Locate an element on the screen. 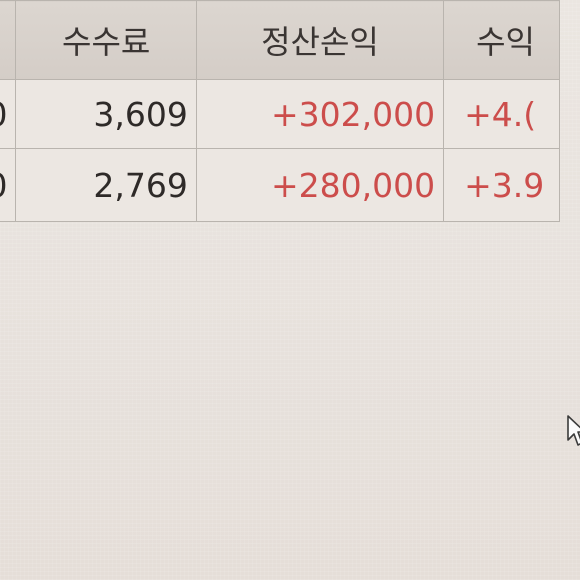 The image size is (580, 580). cell-return: +4.( is located at coordinates (501, 114).